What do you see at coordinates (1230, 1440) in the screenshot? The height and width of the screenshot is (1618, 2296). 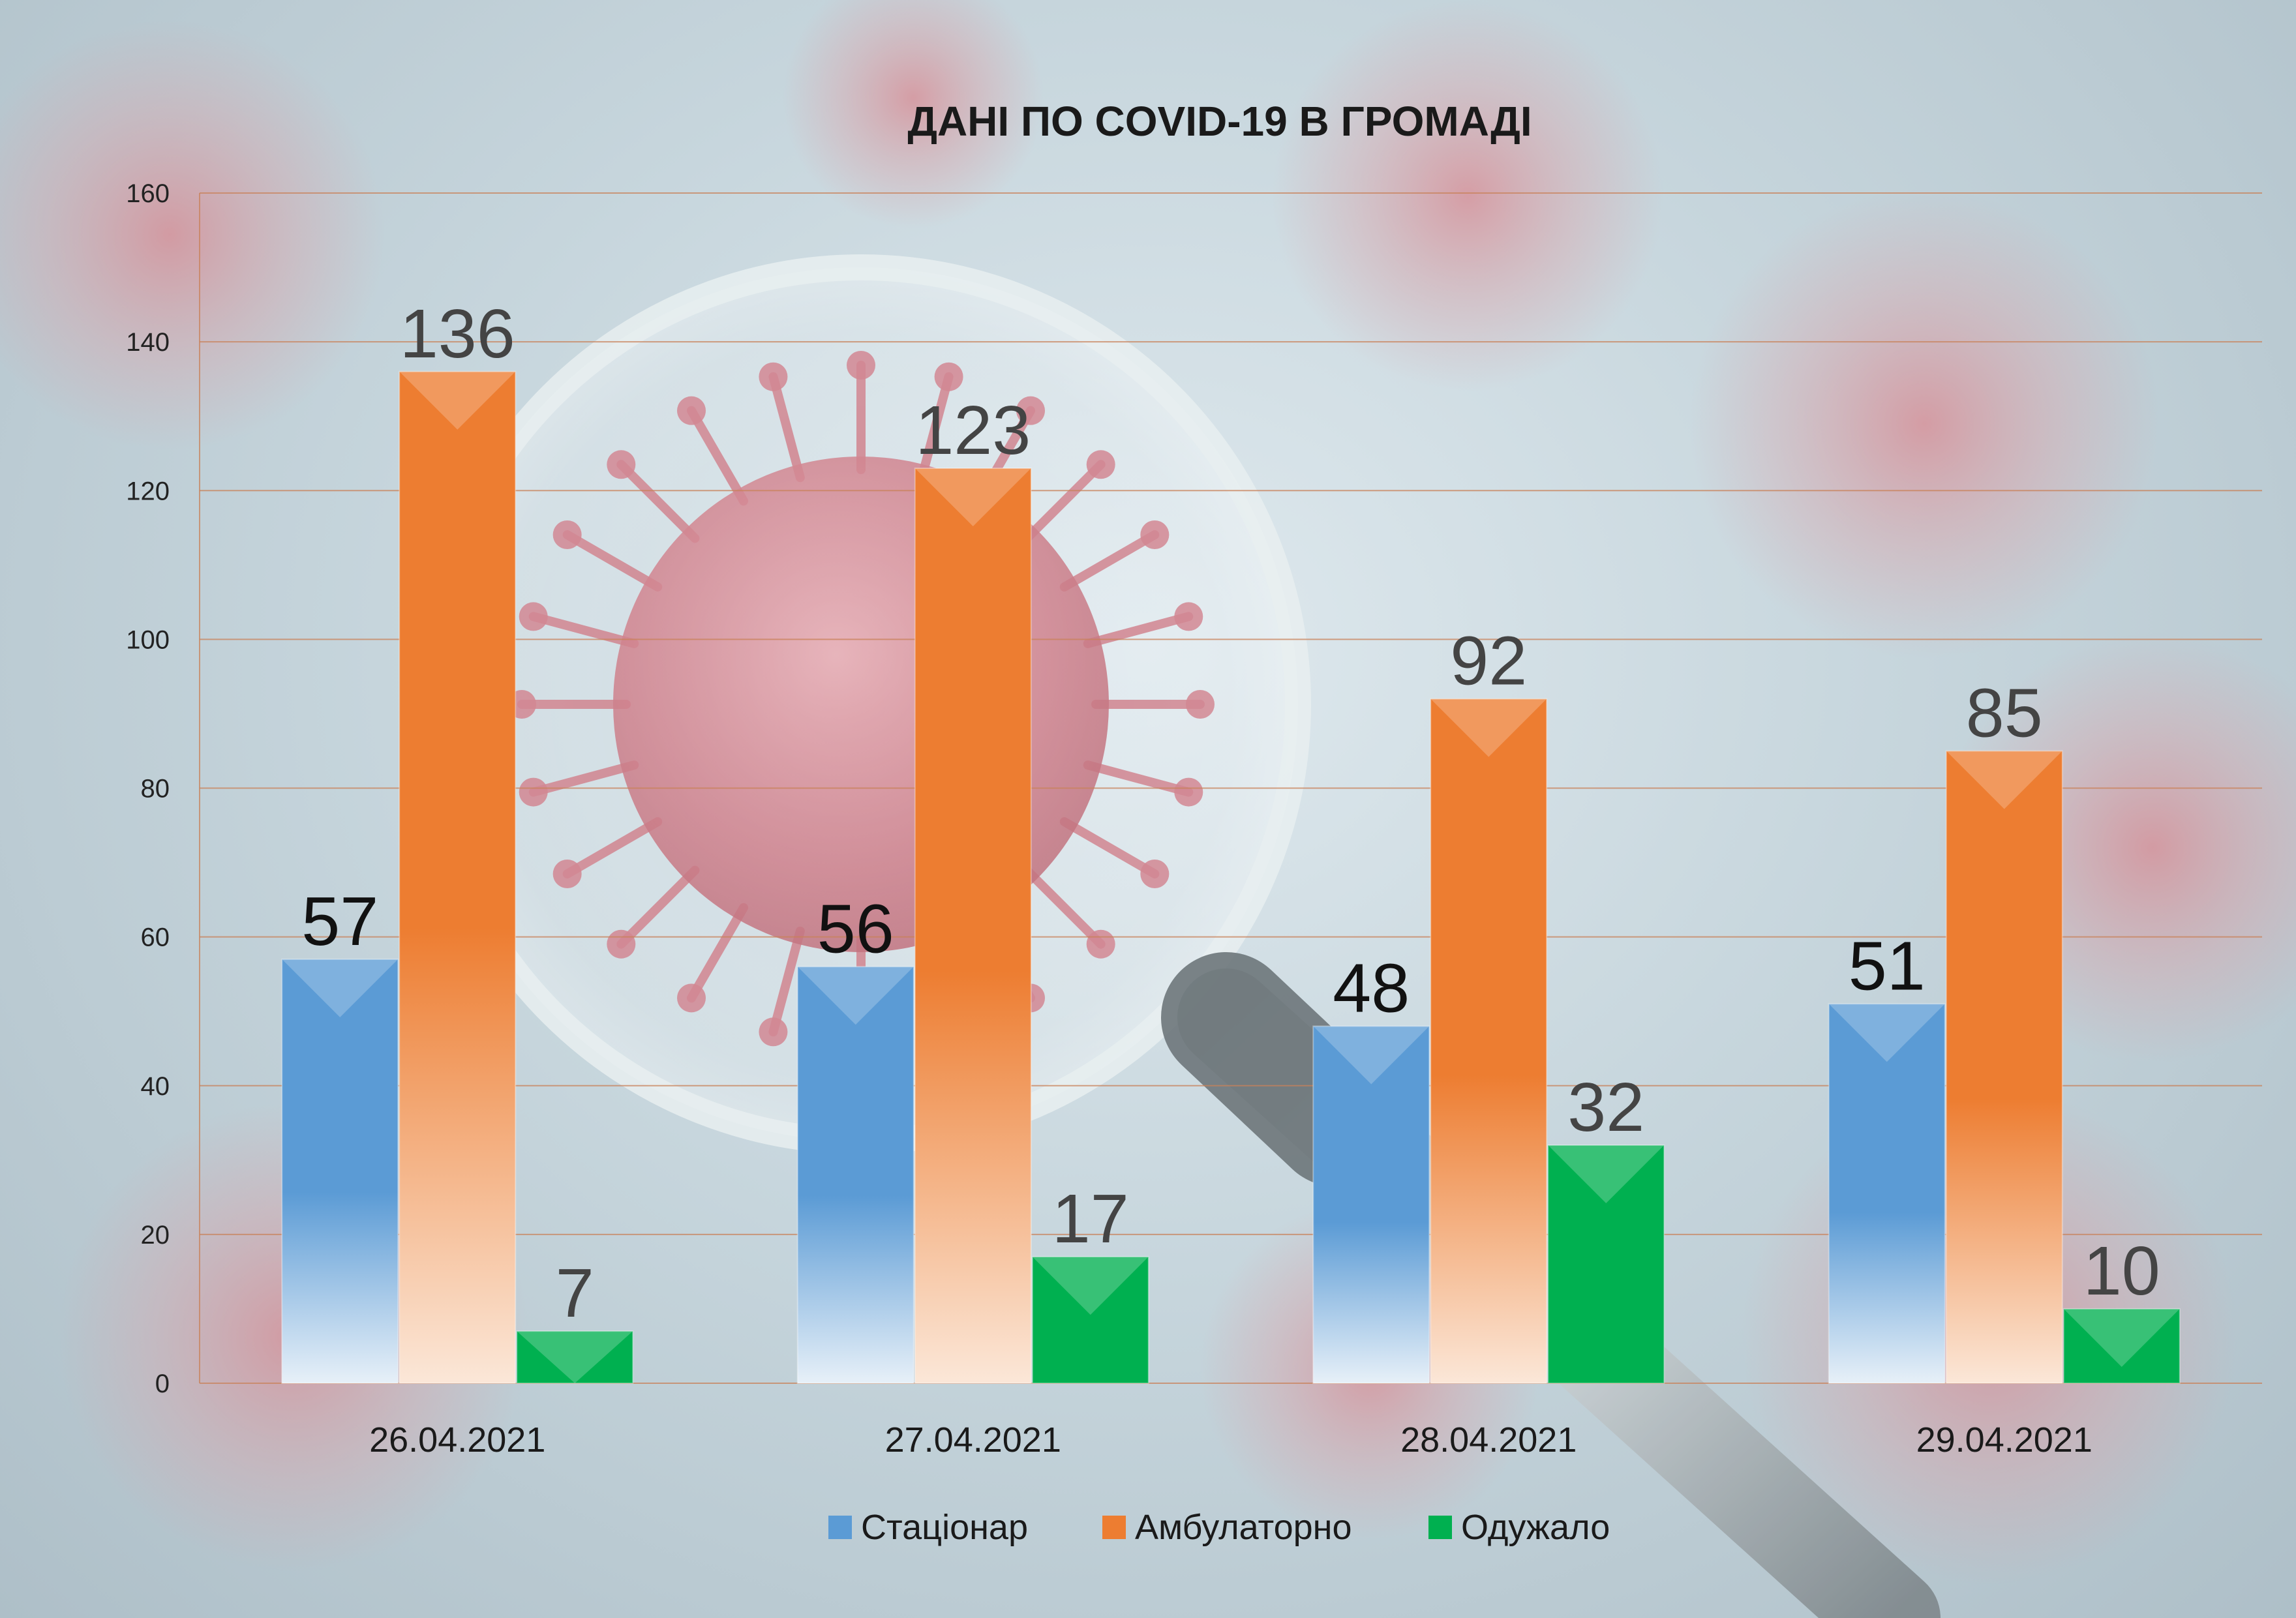 I see `x-axis-categories: 26.04.2021 27.04.2021 28.04.2021 29.04.2021` at bounding box center [1230, 1440].